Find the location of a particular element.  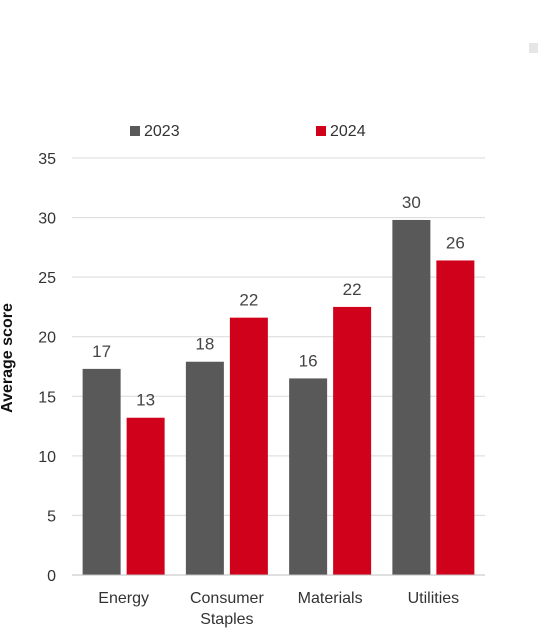

x-axis-categories: Energy Consumer Staples Materials Utilities is located at coordinates (278, 609).